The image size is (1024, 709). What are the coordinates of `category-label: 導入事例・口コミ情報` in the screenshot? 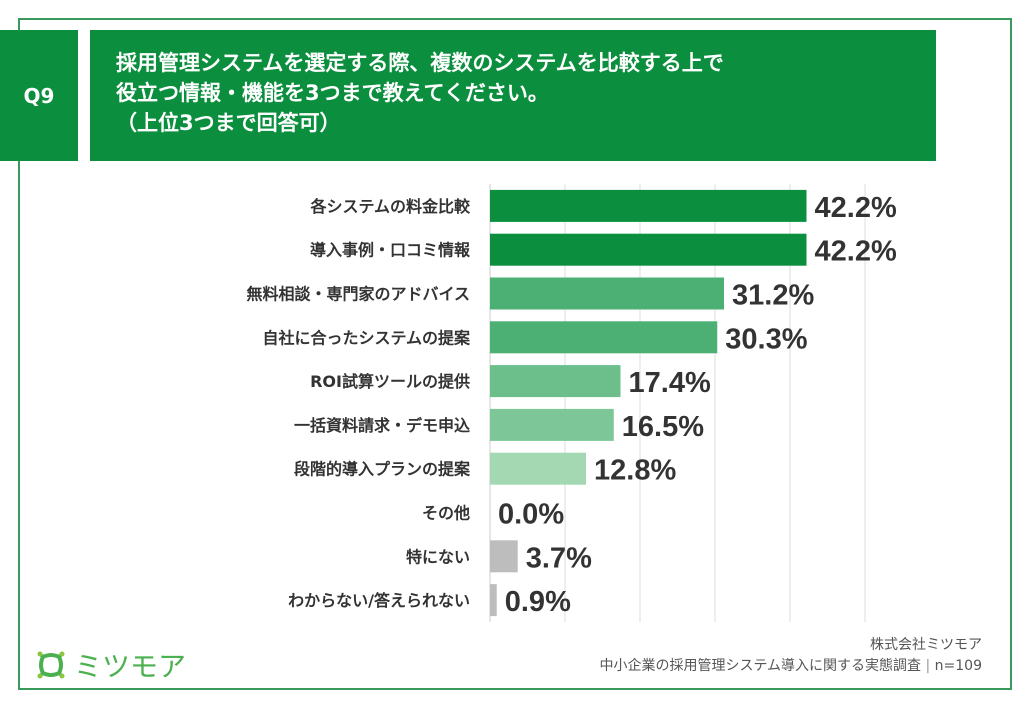 It's located at (390, 250).